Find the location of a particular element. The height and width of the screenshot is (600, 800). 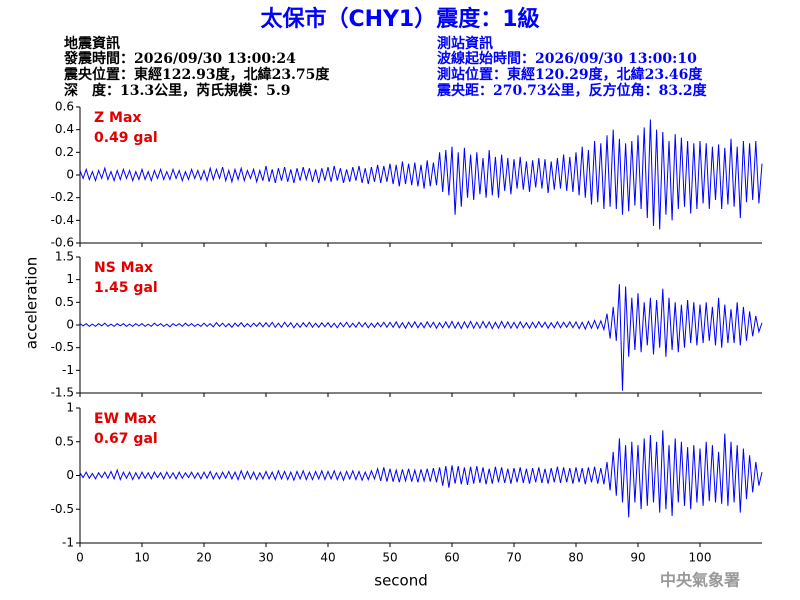

y-axis-label: acceleration is located at coordinates (32, 303).